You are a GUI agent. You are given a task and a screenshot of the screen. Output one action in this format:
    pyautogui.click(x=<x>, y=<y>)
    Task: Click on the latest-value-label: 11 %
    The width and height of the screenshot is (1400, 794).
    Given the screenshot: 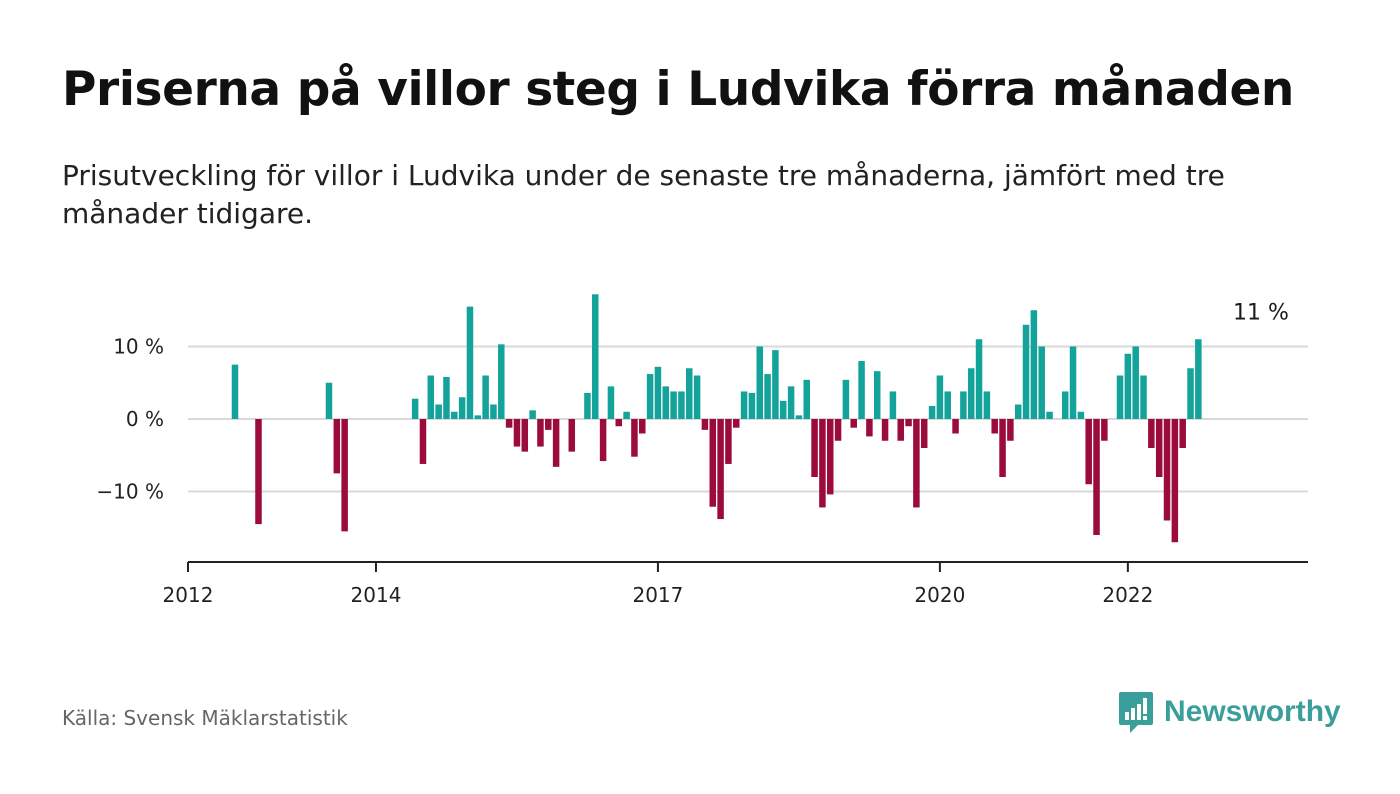 What is the action you would take?
    pyautogui.click(x=1261, y=312)
    